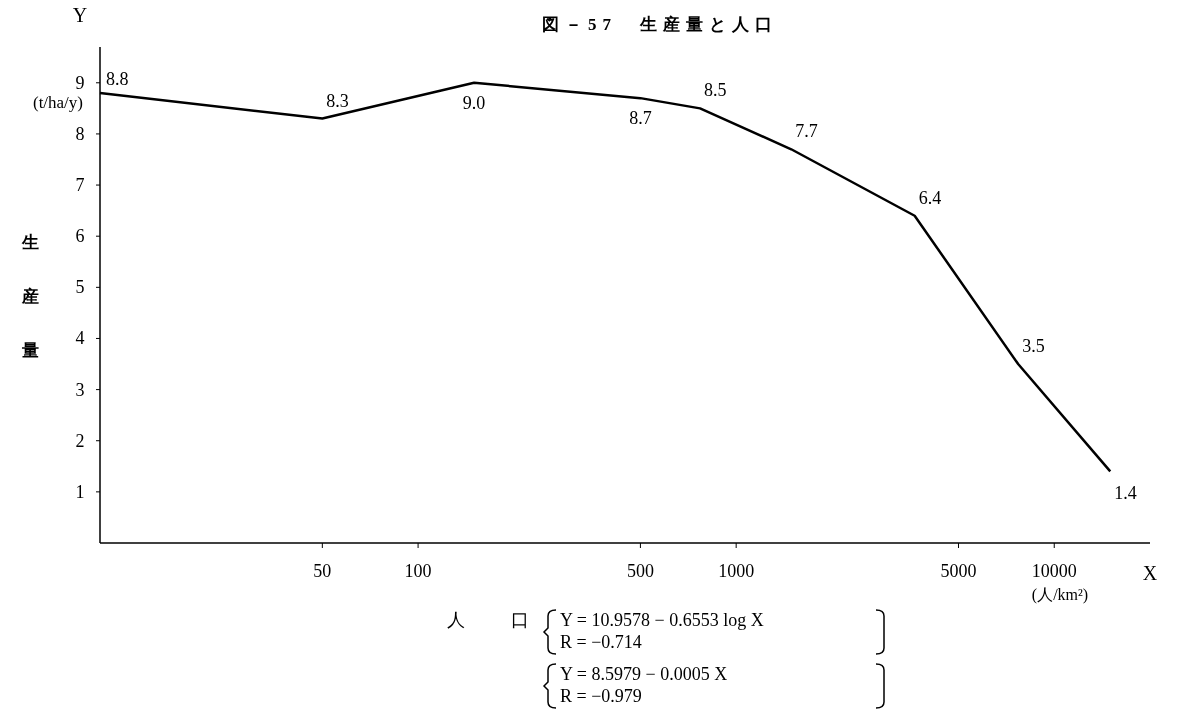 This screenshot has width=1181, height=726. Describe the element at coordinates (806, 131) in the screenshot. I see `data-label: 7.7` at that location.